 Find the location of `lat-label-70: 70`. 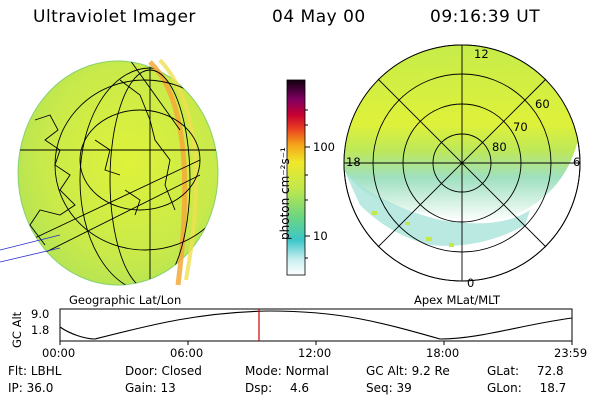

lat-label-70: 70 is located at coordinates (520, 127).